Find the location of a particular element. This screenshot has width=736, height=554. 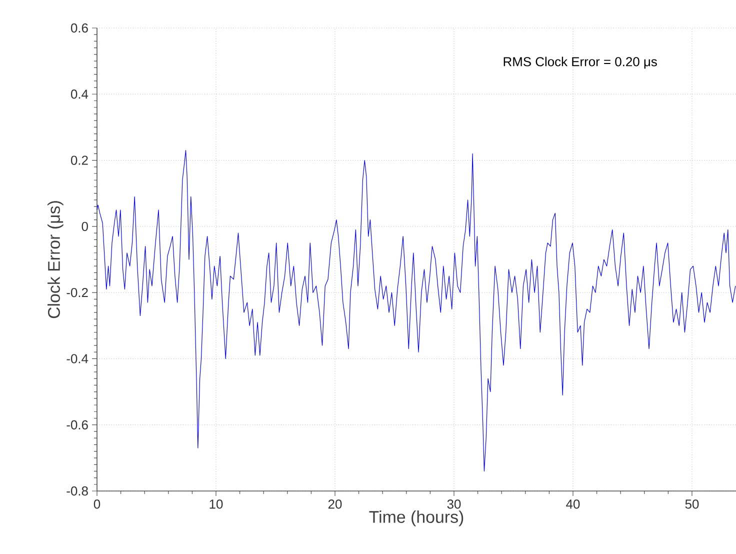

y-tick-label: -0.6 is located at coordinates (77, 425).